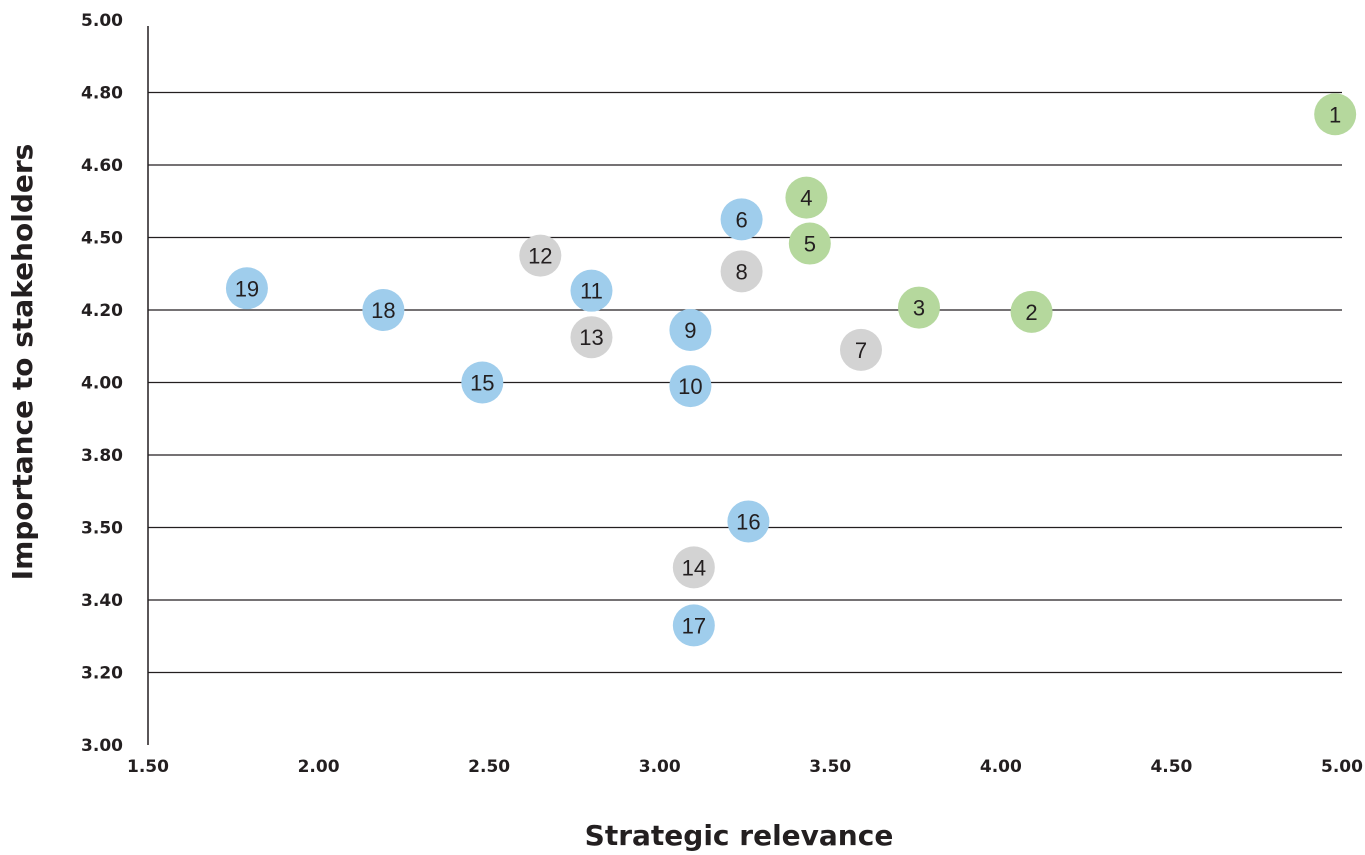 This screenshot has width=1365, height=855. I want to click on data-point-3: 3, so click(918, 307).